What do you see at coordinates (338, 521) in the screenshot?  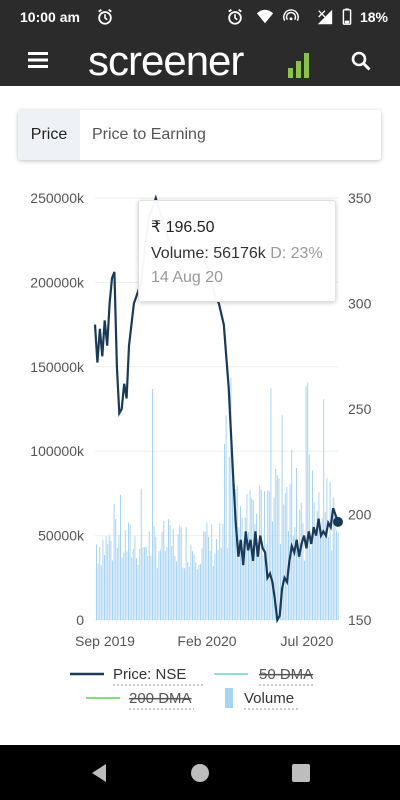 I see `hover-point` at bounding box center [338, 521].